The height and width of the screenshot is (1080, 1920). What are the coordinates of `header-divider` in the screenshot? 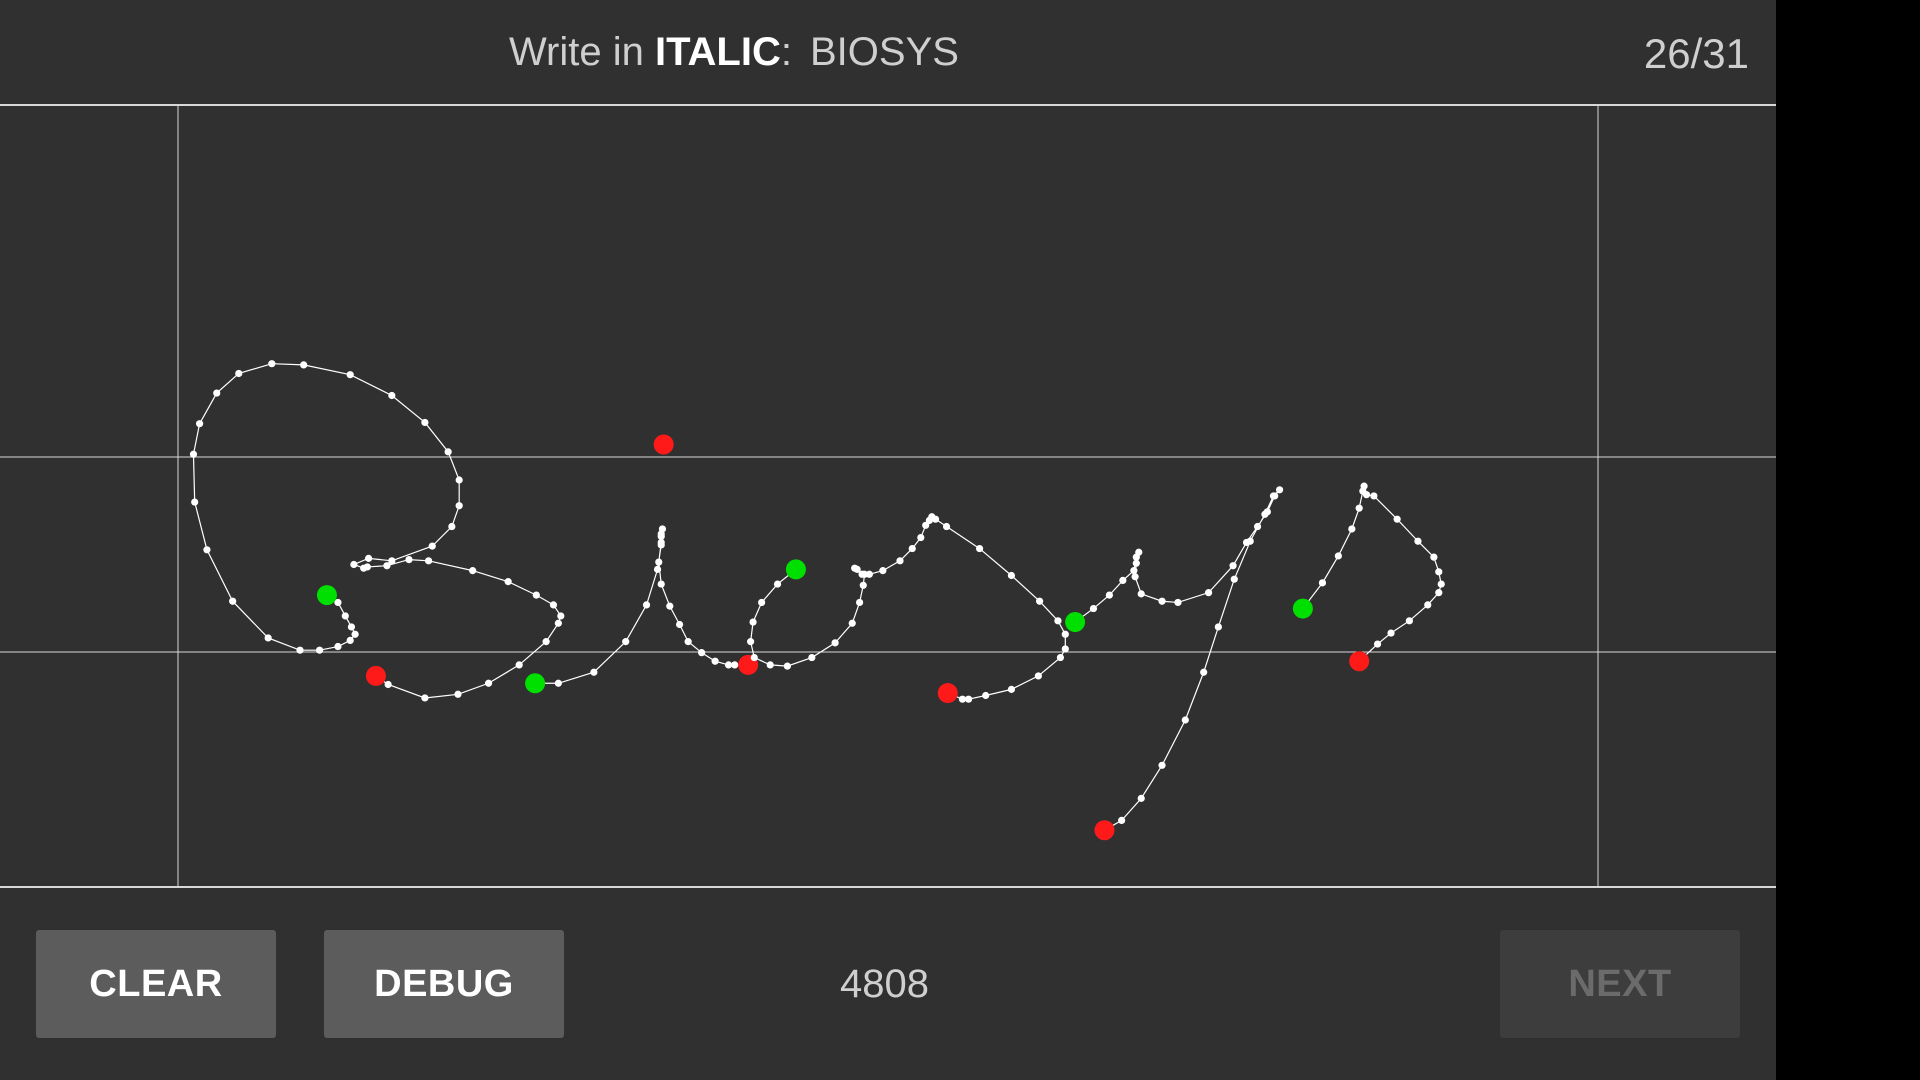 It's located at (888, 105).